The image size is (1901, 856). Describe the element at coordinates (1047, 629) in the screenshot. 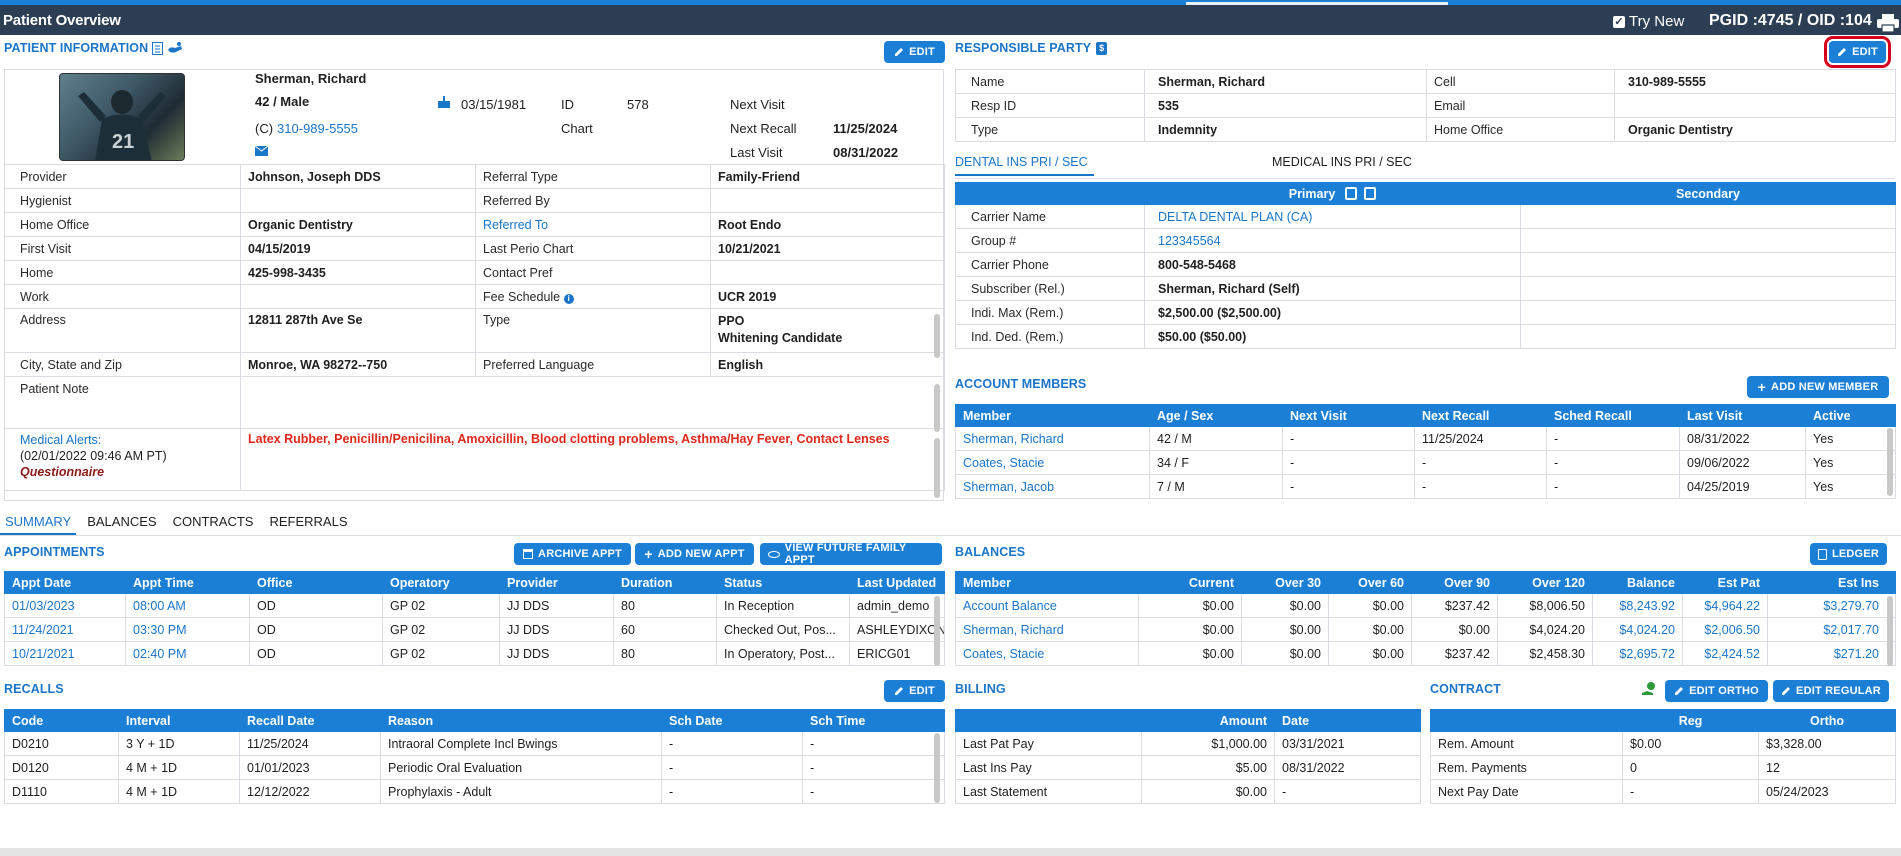

I see `balance-member-link: Sherman, Richard` at that location.